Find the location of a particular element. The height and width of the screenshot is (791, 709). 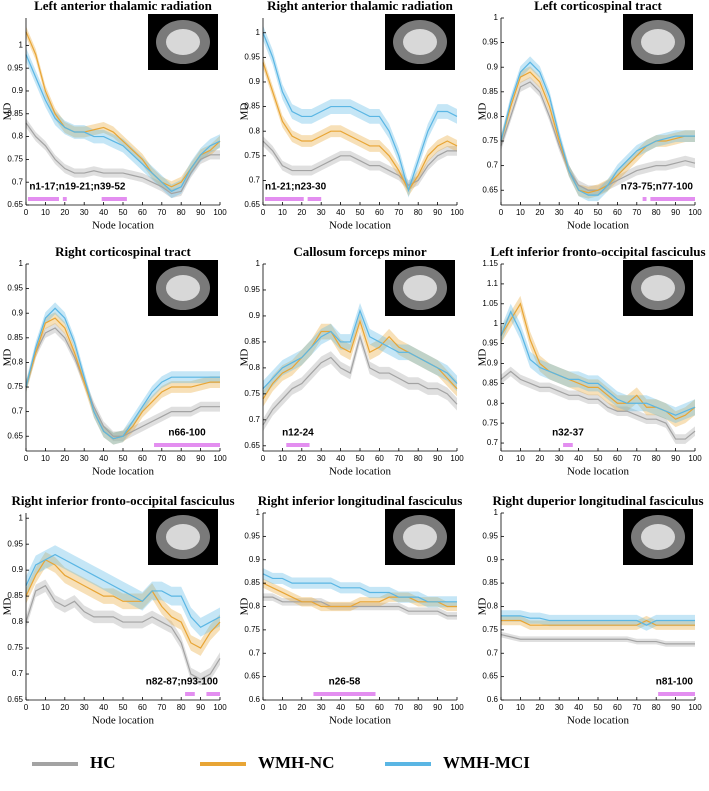

panel-title: Right corticospinal tract is located at coordinates (123, 251).